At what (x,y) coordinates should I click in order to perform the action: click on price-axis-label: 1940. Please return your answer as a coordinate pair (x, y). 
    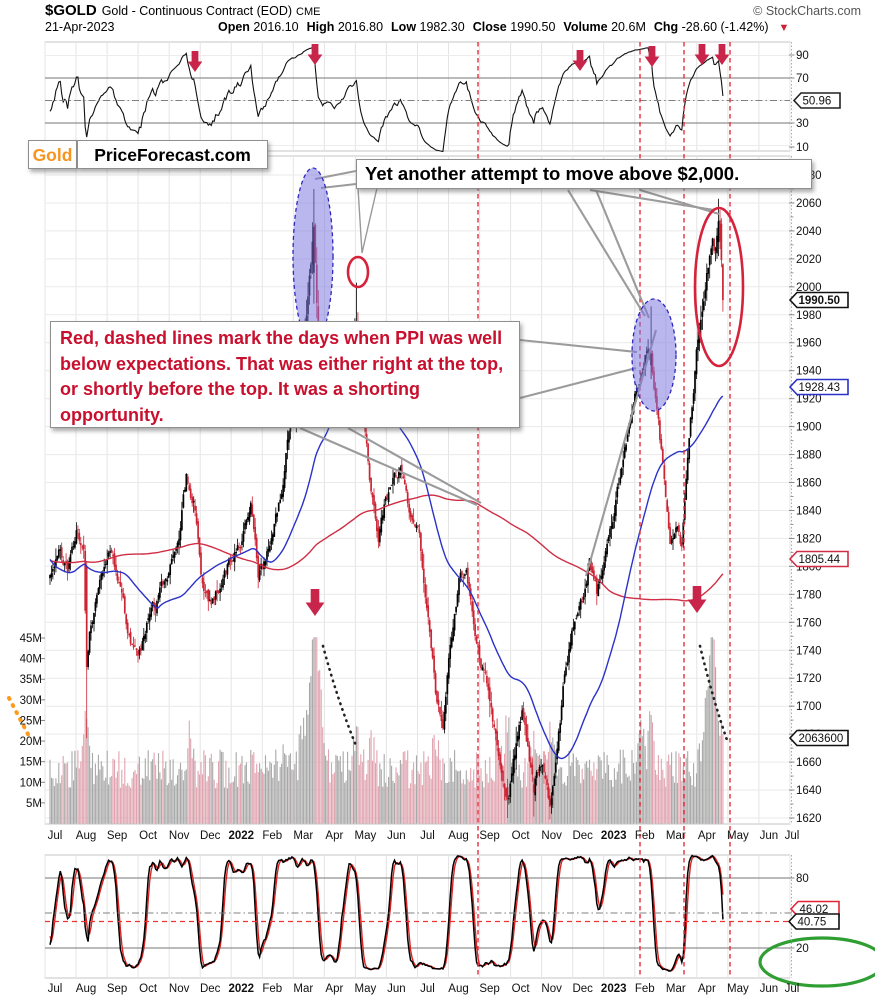
    Looking at the image, I should click on (809, 372).